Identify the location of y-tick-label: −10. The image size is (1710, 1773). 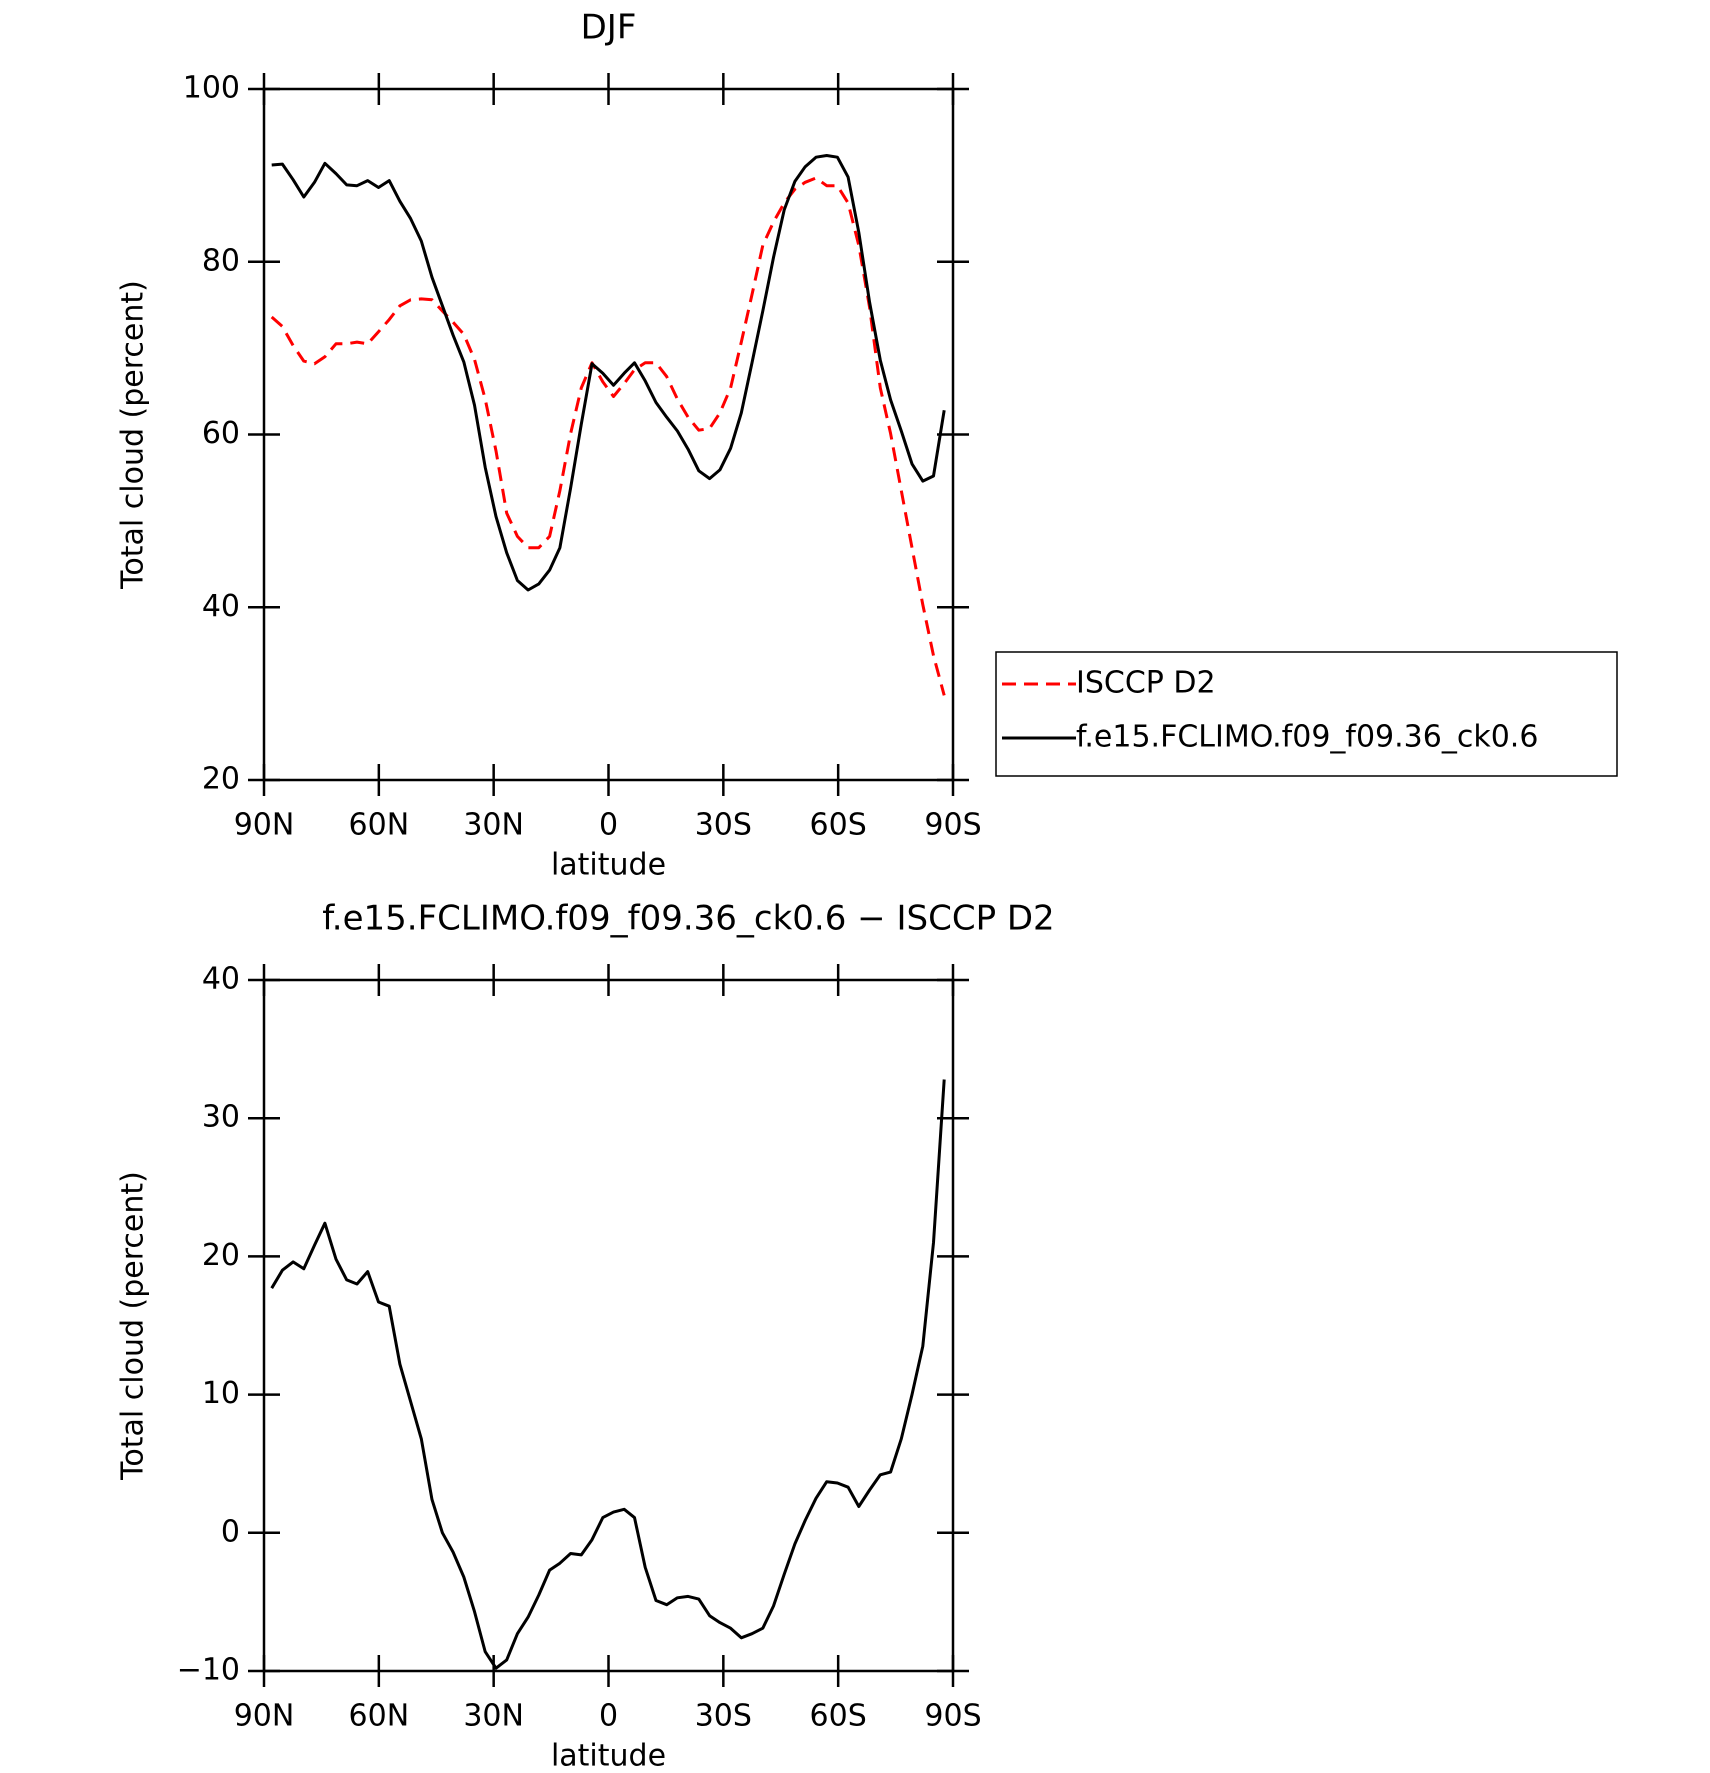
(208, 1670).